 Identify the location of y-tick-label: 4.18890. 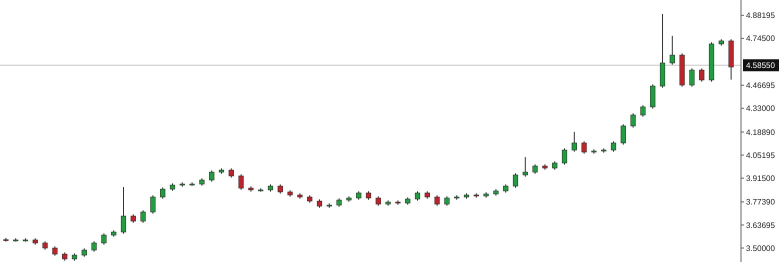
(761, 132).